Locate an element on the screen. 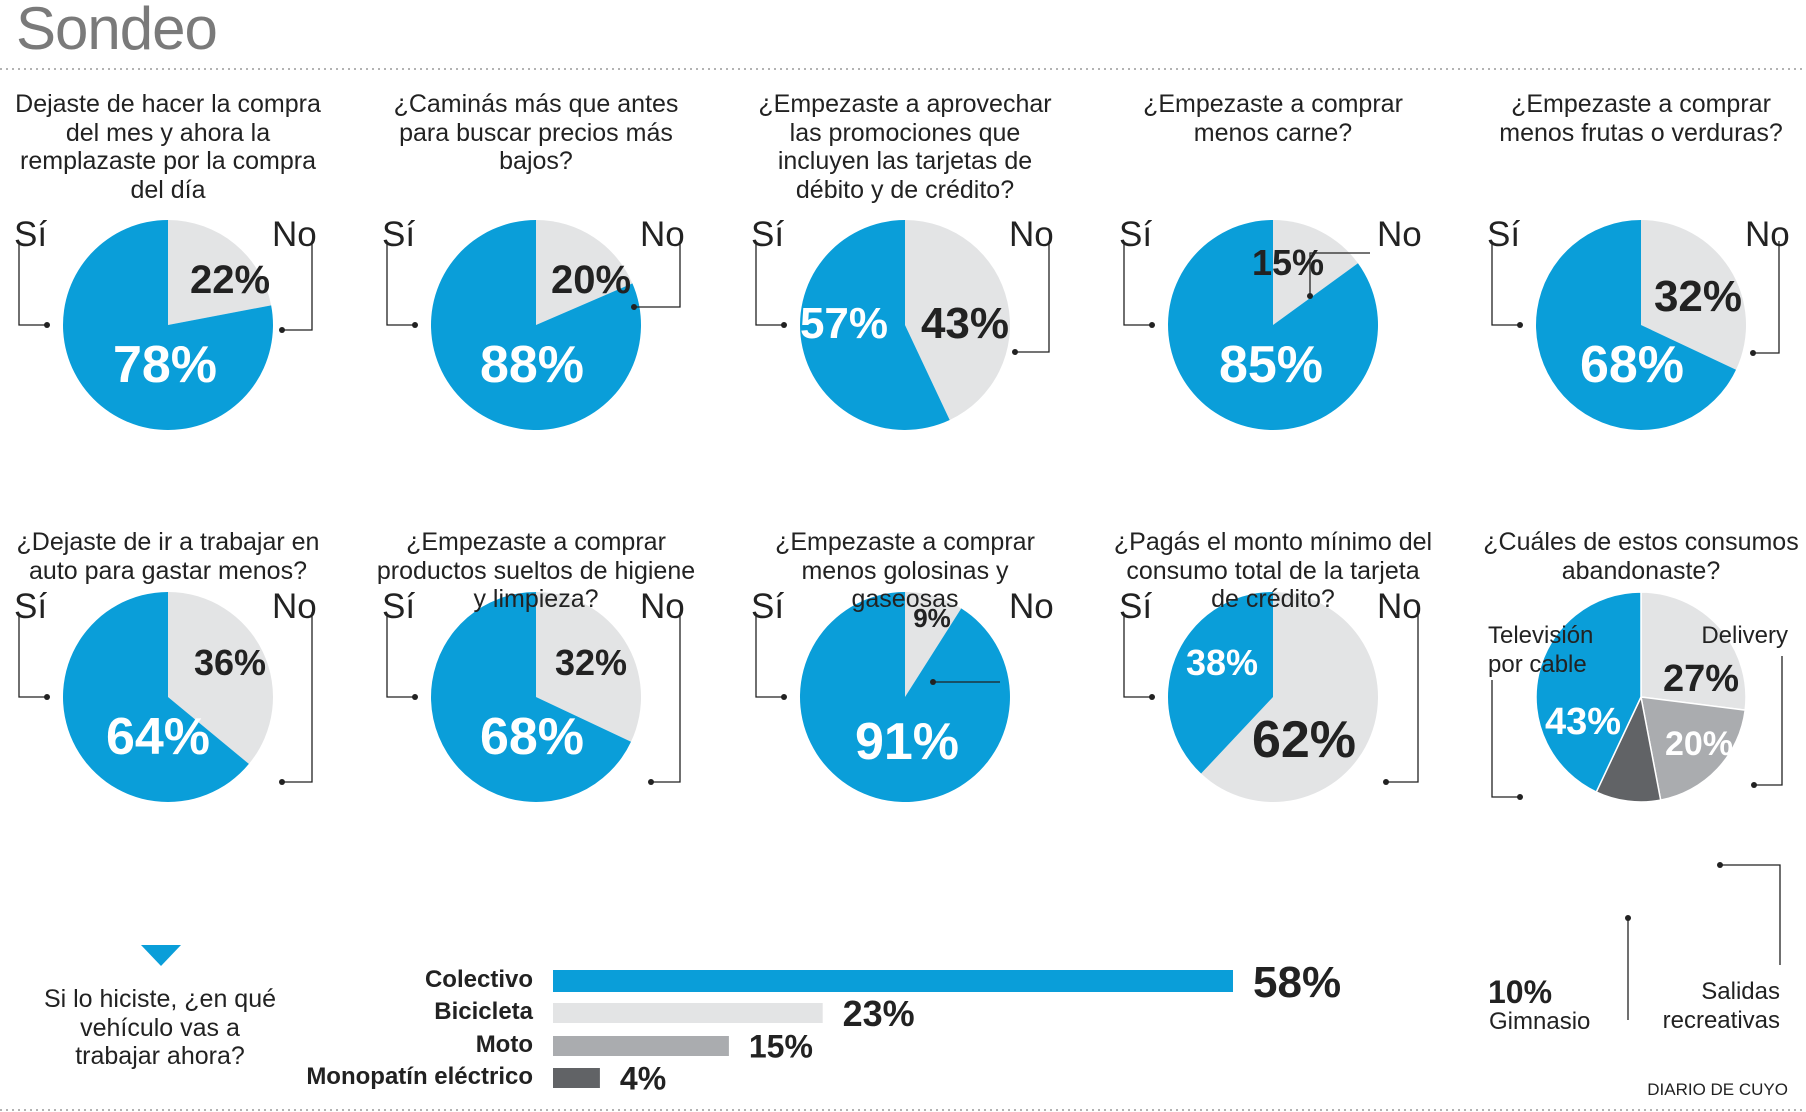 This screenshot has height=1112, width=1806. pie-2-value-yes: 57% is located at coordinates (844, 323).